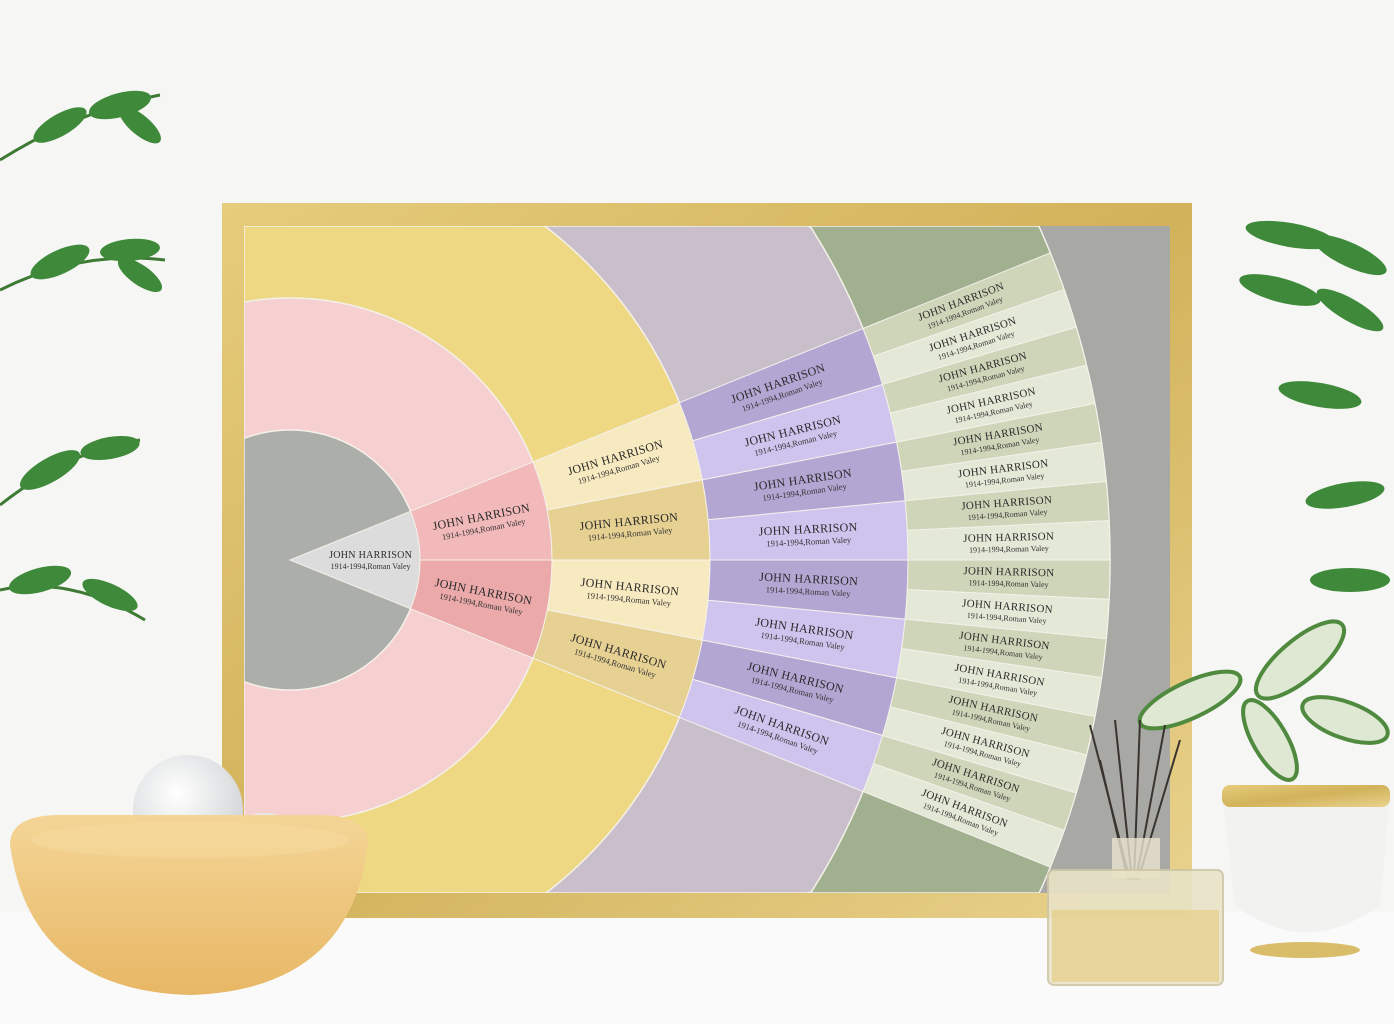  I want to click on potted-plant, so click(1263, 788).